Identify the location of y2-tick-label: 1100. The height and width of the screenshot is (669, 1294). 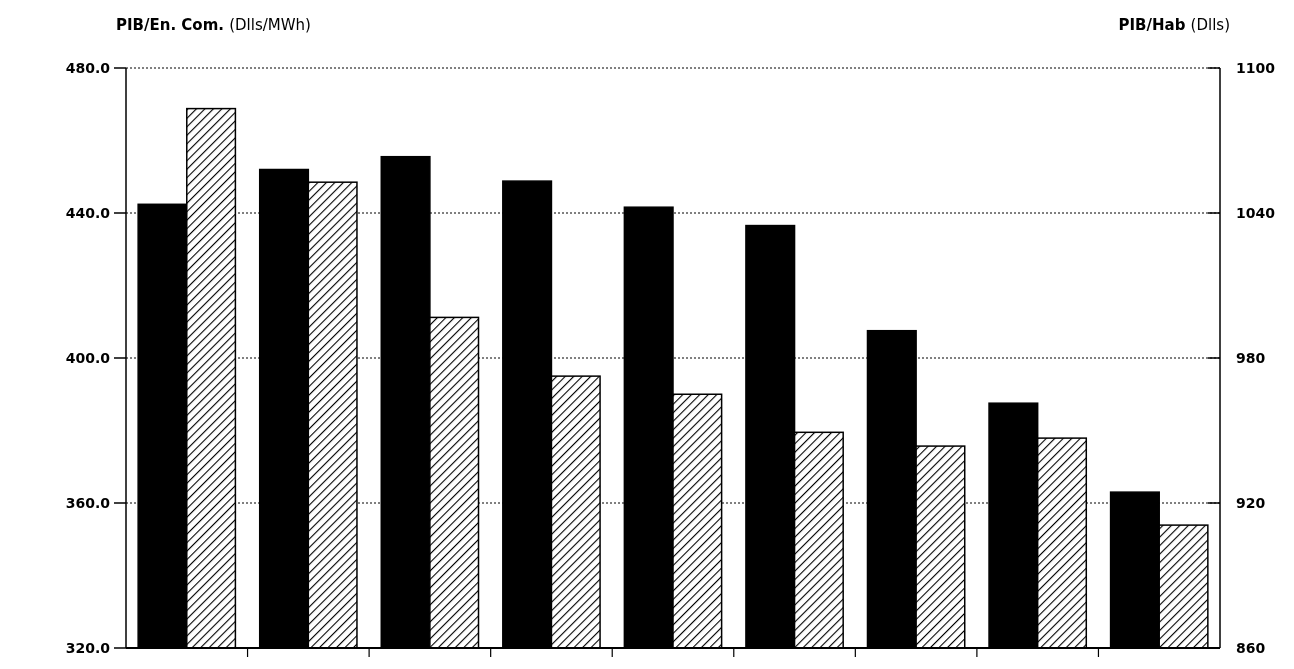
(1256, 67).